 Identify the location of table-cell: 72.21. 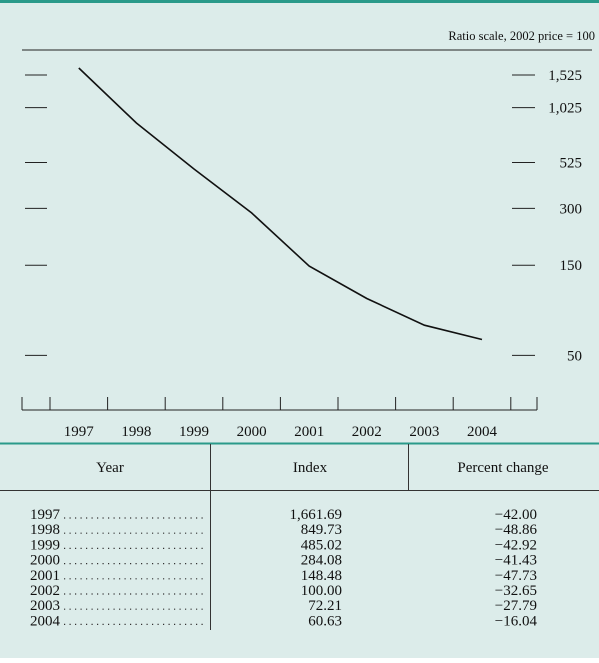
(325, 606).